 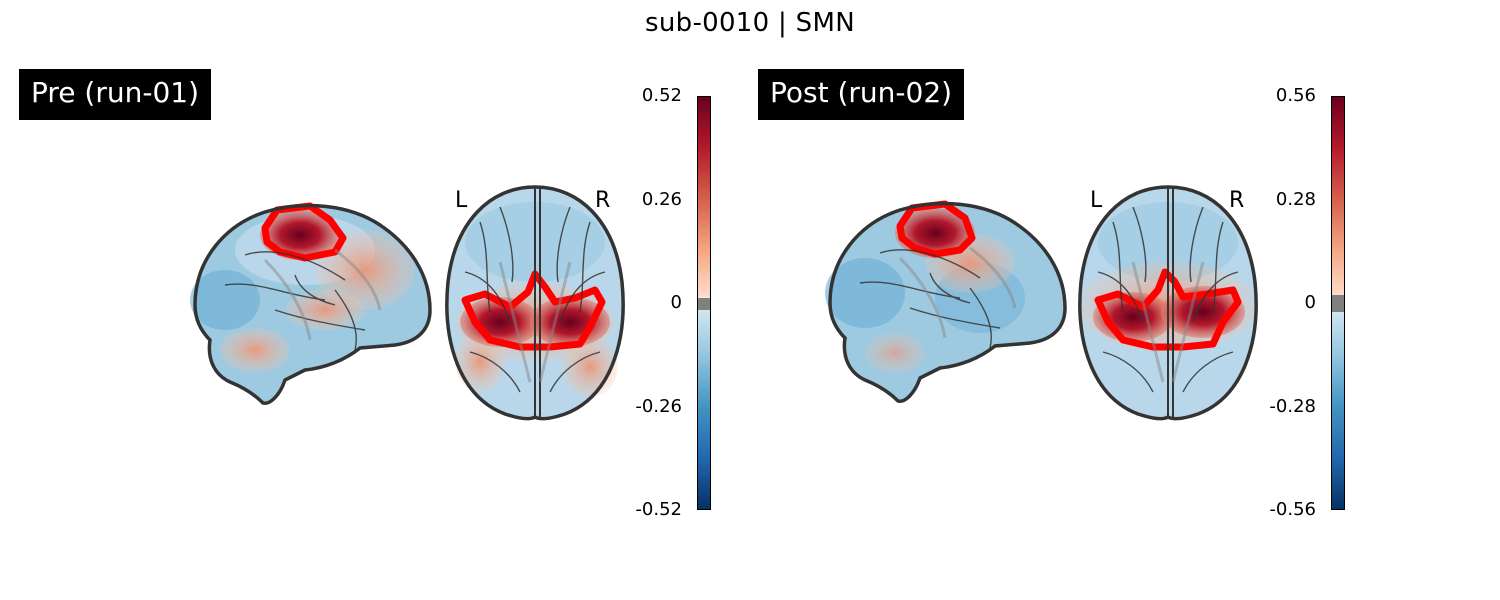 I want to click on colorbar-tick-min-post: -0.56, so click(x=1292, y=509).